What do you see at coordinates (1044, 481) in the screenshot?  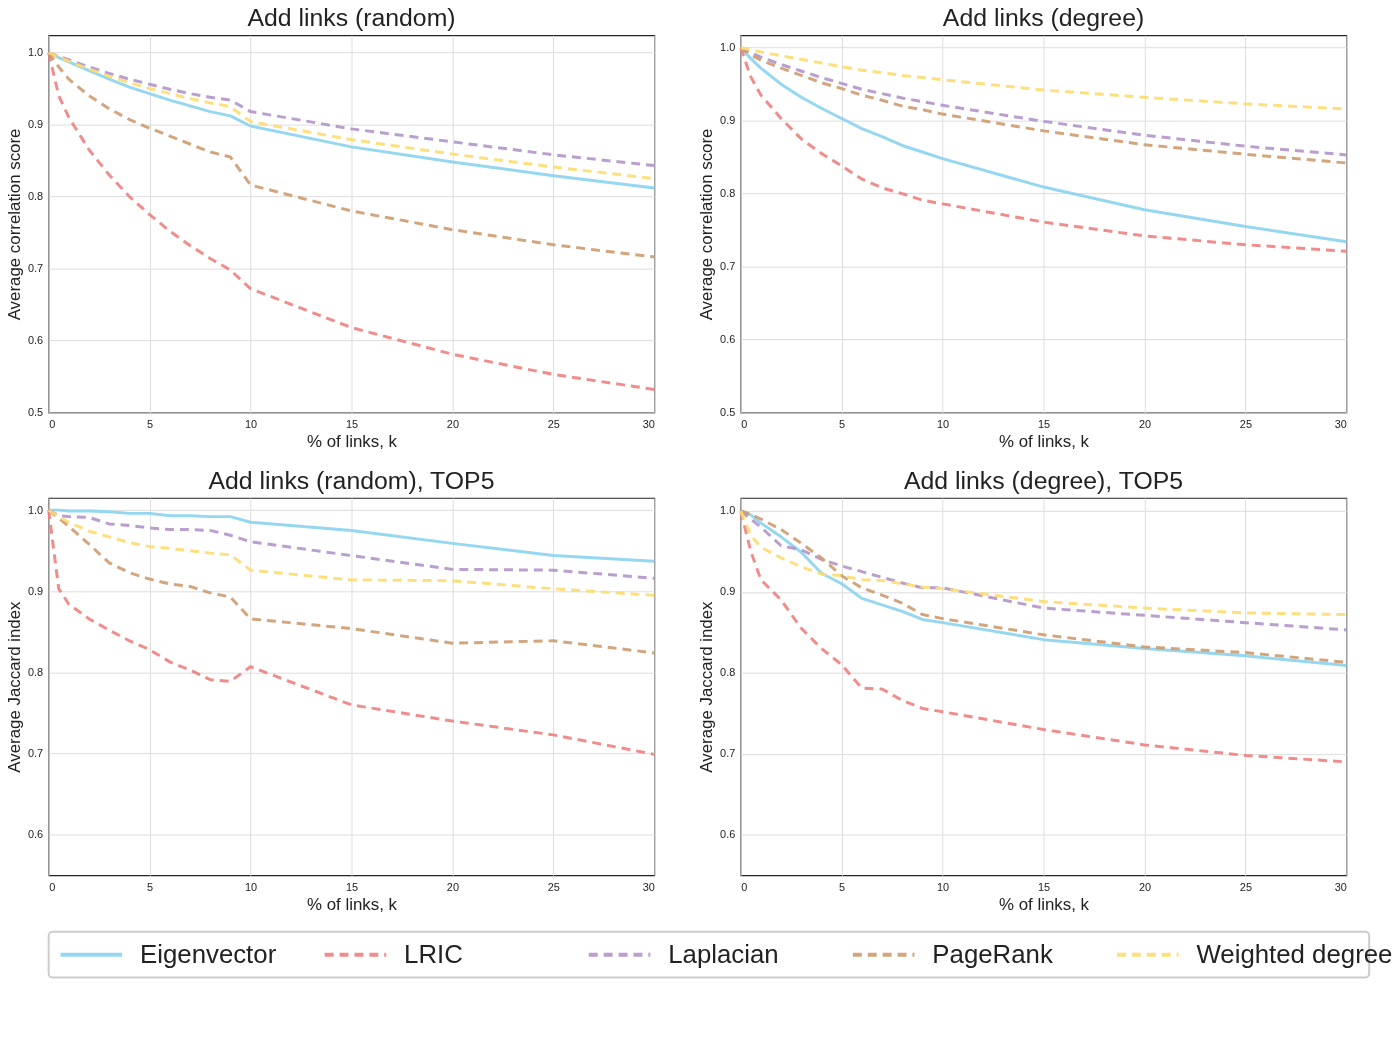 I see `chart-title: Add links (degree), TOP5` at bounding box center [1044, 481].